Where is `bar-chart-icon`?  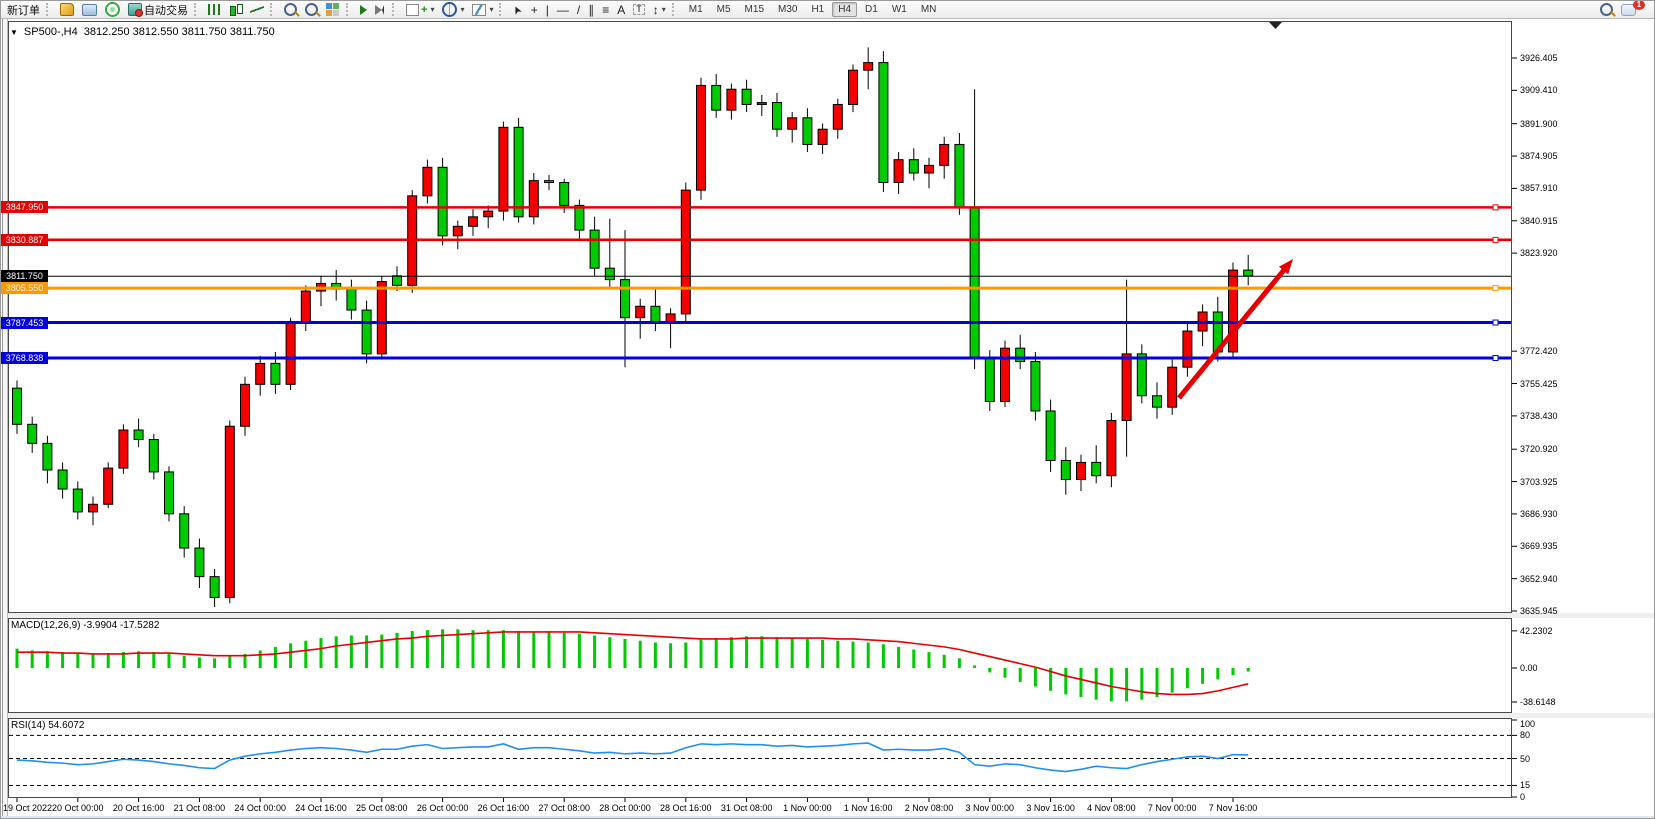 bar-chart-icon is located at coordinates (214, 10).